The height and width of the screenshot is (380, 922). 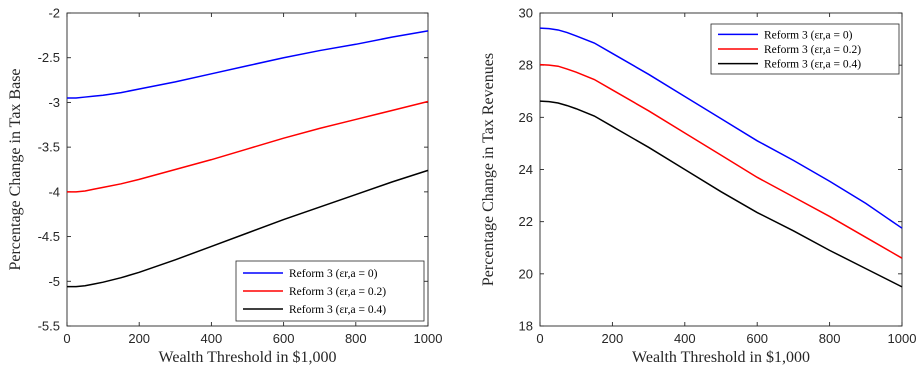 I want to click on y-tick-label: -4, so click(x=54, y=191).